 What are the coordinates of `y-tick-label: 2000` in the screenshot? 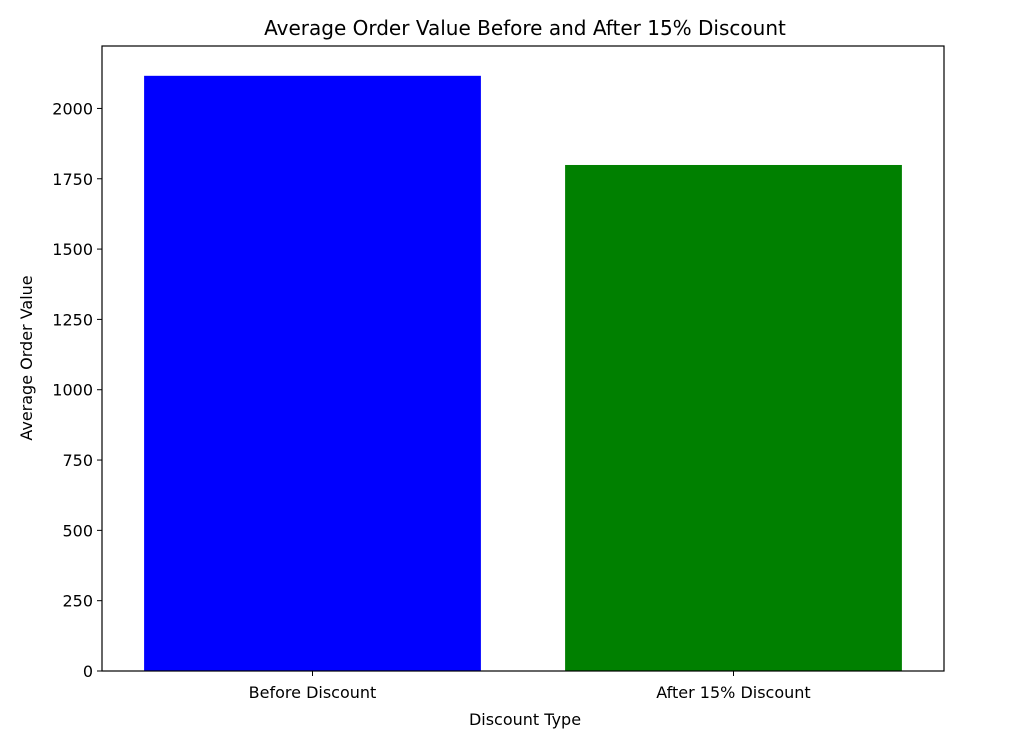 It's located at (72, 108).